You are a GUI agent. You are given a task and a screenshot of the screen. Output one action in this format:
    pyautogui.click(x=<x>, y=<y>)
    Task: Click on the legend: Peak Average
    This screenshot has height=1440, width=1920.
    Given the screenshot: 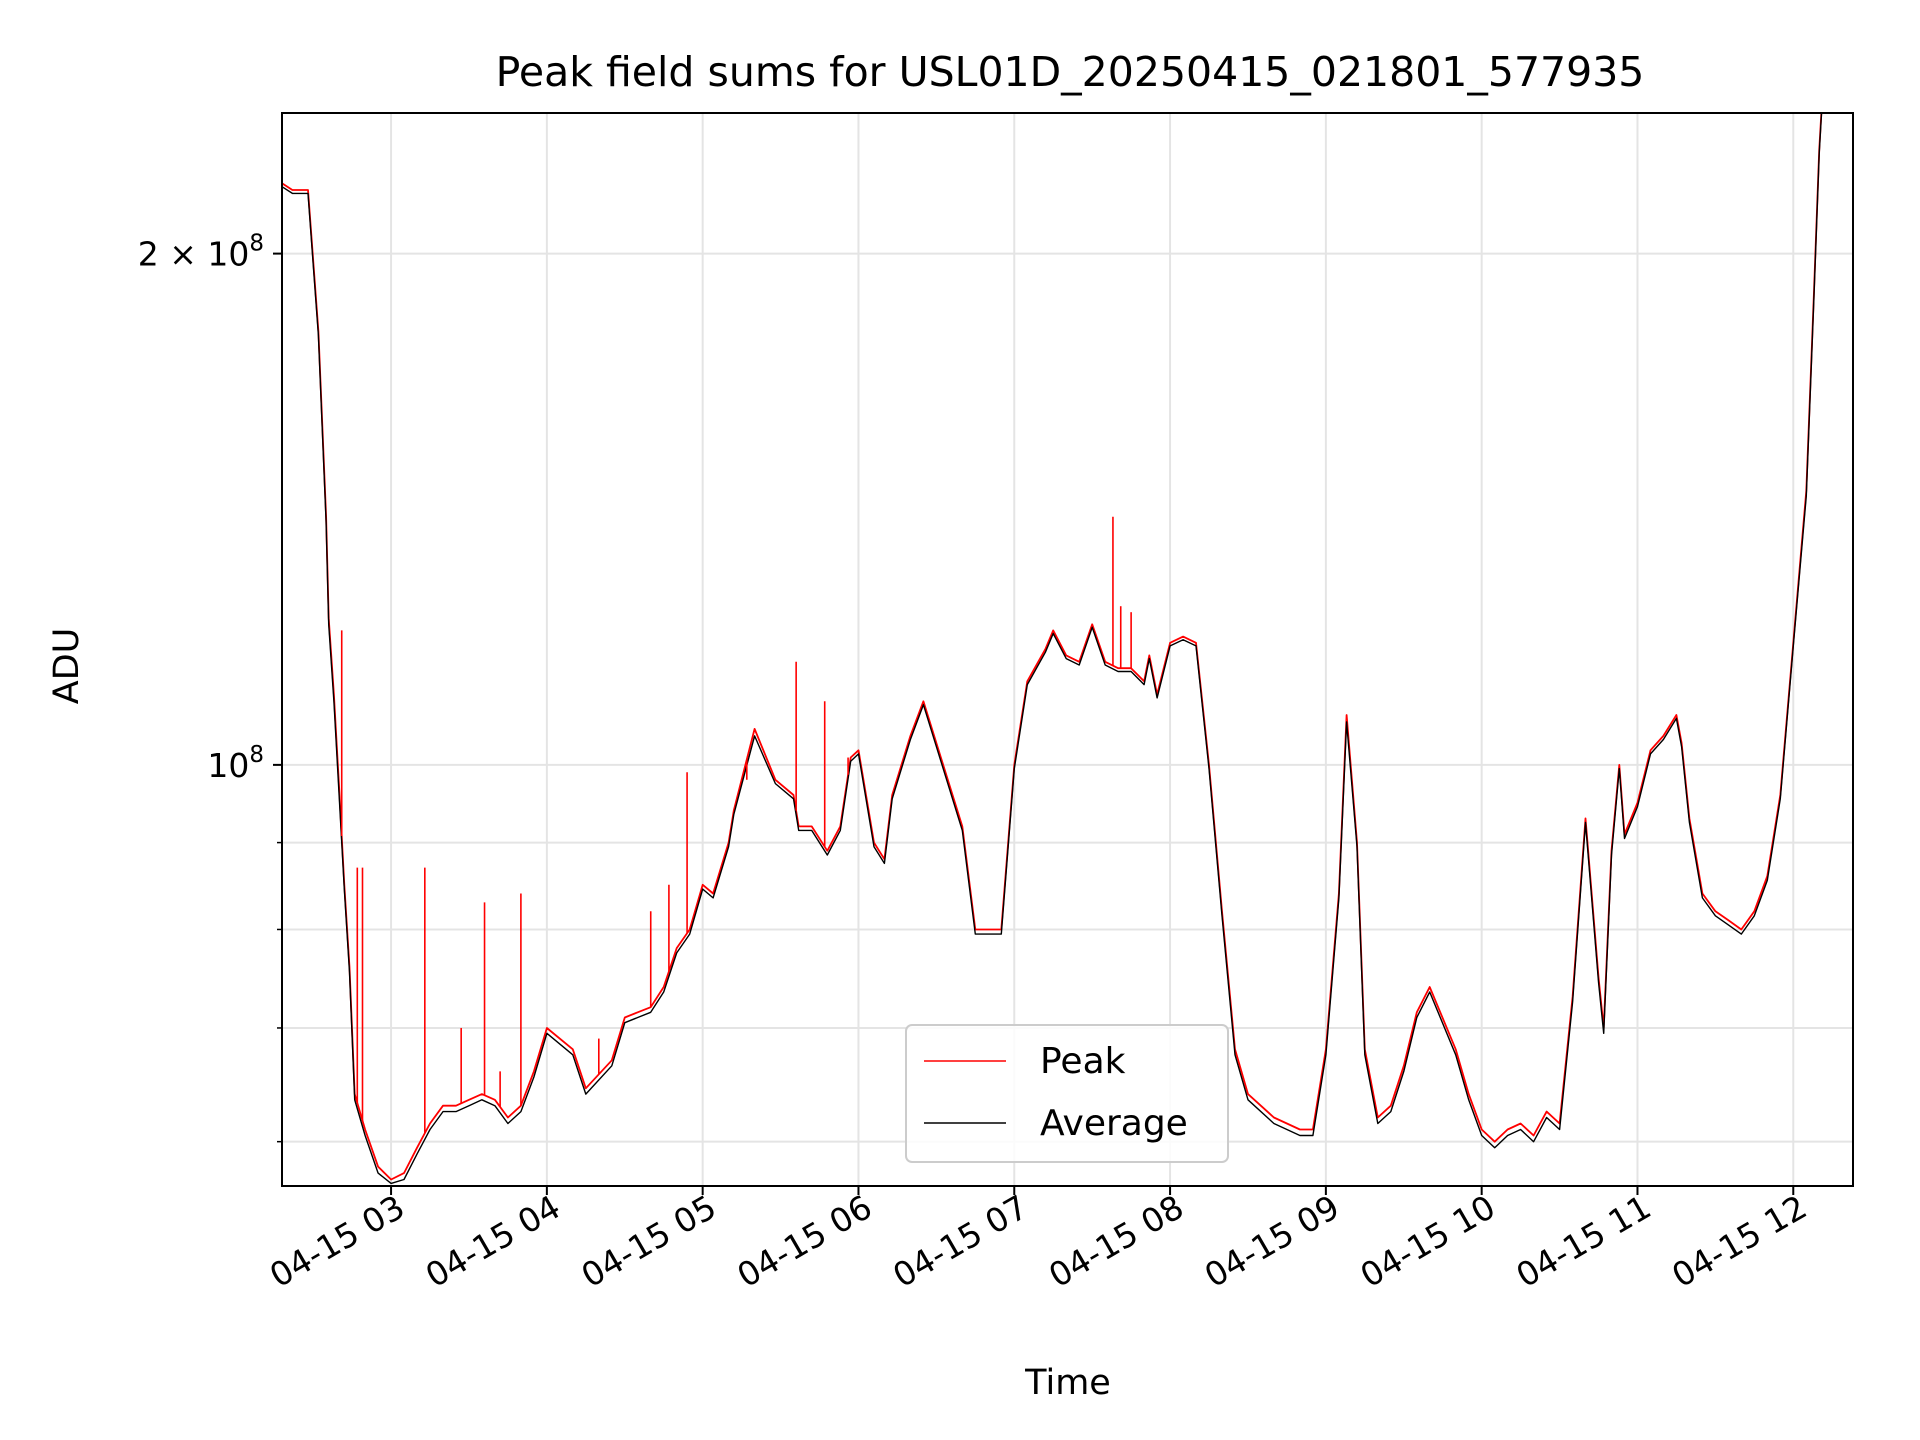 What is the action you would take?
    pyautogui.click(x=1067, y=1093)
    